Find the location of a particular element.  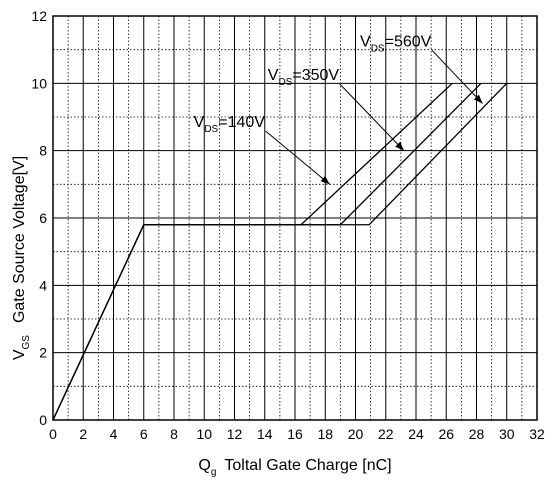

x-tick-label: 14 is located at coordinates (265, 434).